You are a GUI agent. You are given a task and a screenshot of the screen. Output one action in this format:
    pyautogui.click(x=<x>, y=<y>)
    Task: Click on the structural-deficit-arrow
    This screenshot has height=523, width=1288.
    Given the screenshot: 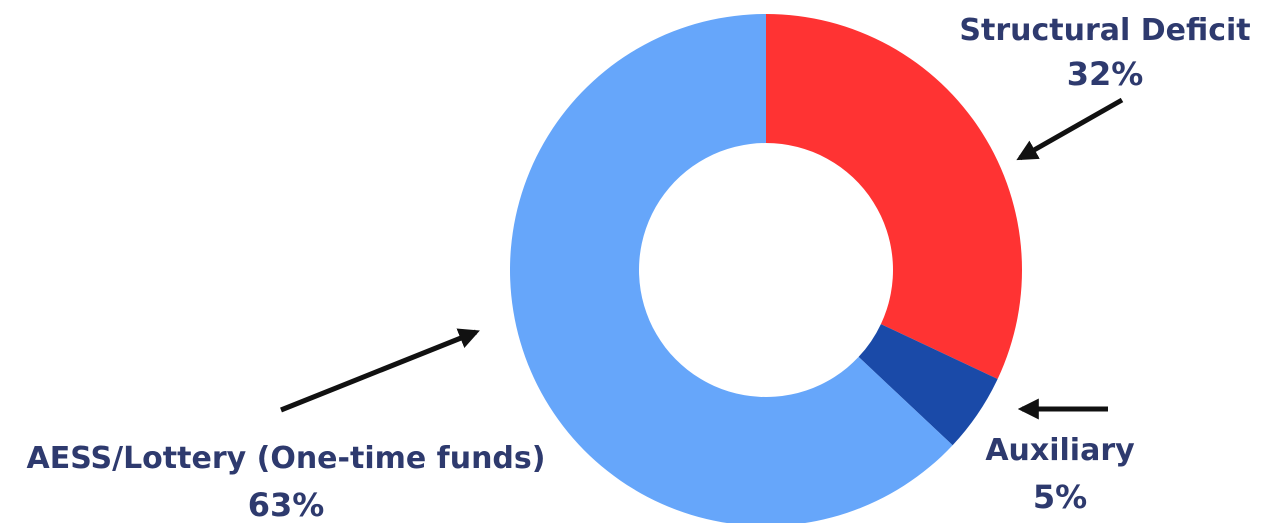 What is the action you would take?
    pyautogui.click(x=1070, y=129)
    